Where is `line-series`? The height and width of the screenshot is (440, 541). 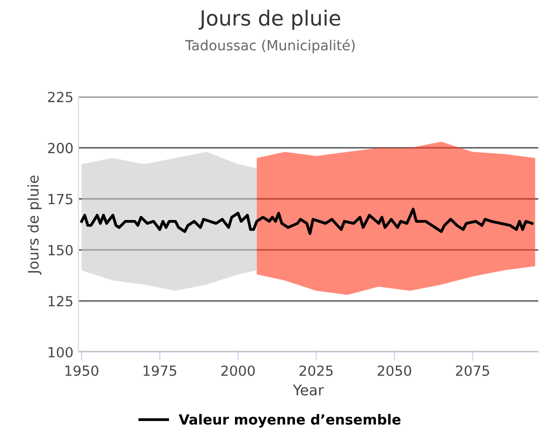 line-series is located at coordinates (307, 221).